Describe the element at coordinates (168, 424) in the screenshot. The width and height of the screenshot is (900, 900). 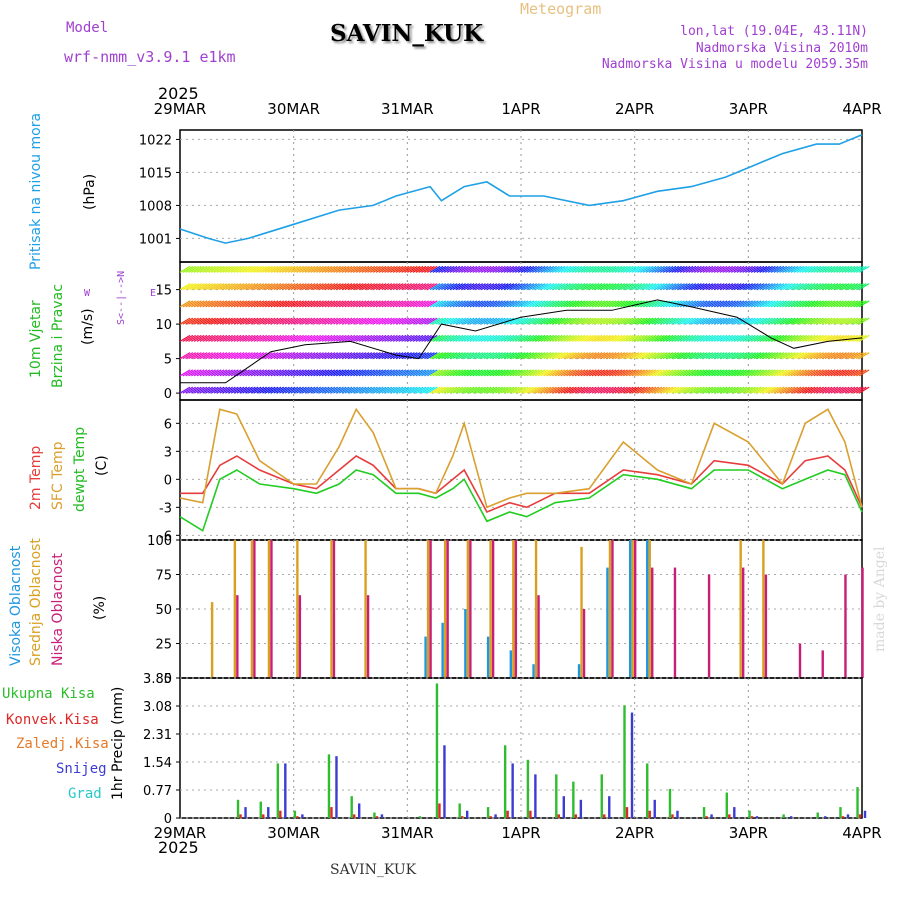
I see `tick-label-temp: 6` at that location.